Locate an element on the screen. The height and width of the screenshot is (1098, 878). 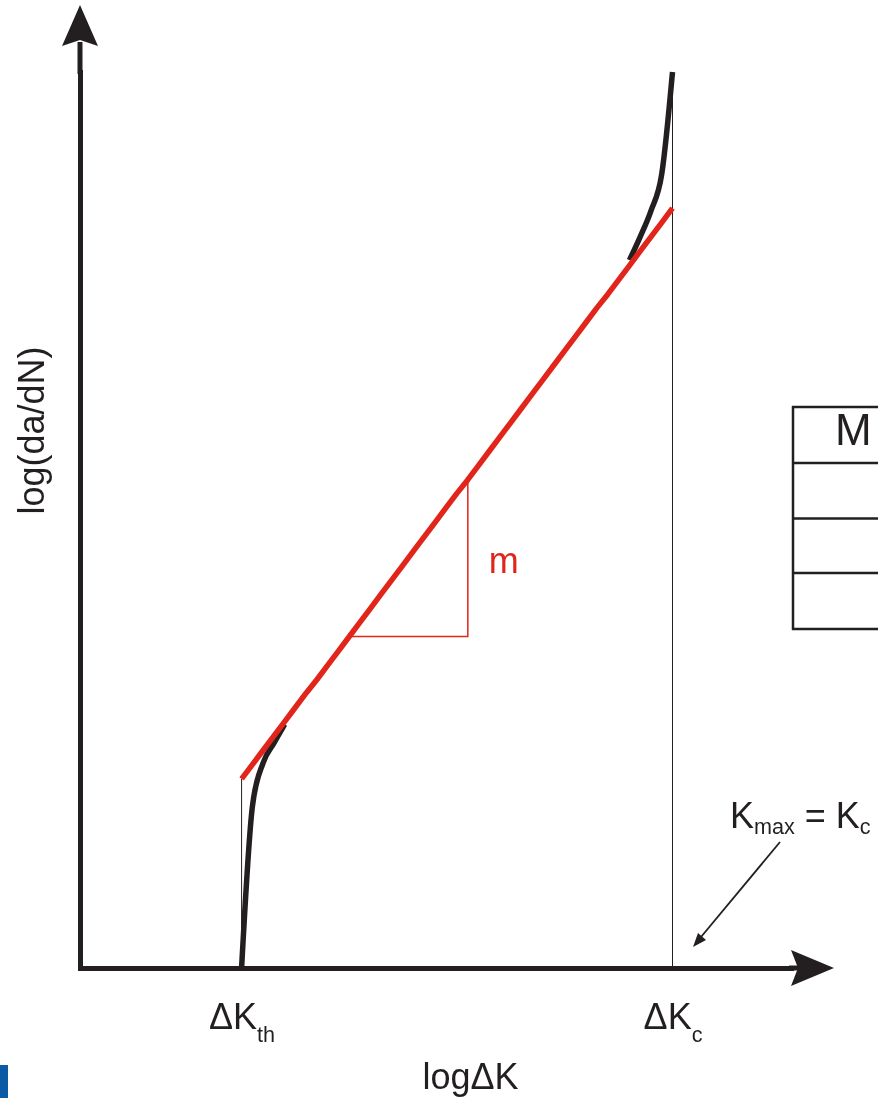
text: M is located at coordinates (853, 429).